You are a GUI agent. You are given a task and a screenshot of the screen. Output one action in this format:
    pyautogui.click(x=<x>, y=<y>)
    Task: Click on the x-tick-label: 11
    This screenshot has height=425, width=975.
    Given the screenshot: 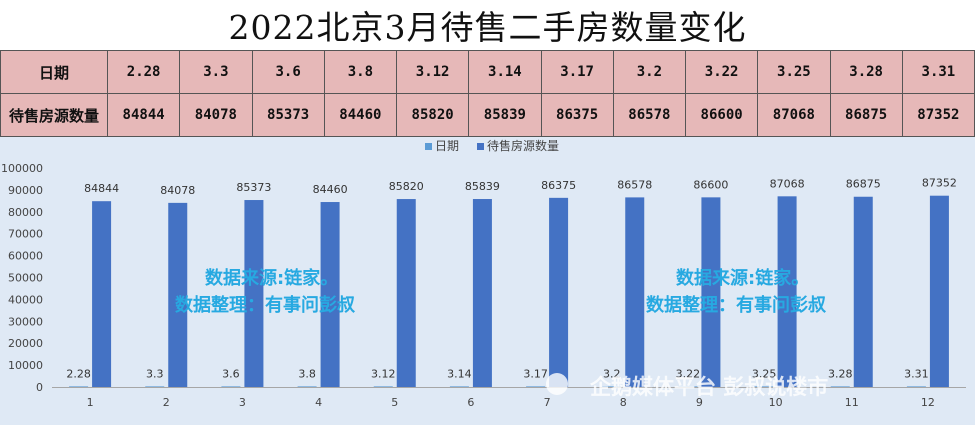 What is the action you would take?
    pyautogui.click(x=852, y=402)
    